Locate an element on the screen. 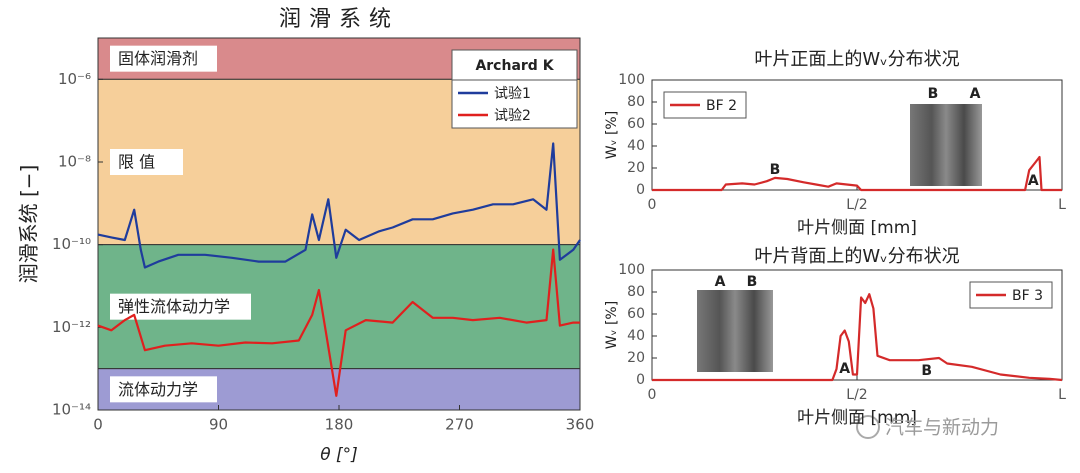  watermark-icon is located at coordinates (868, 427).